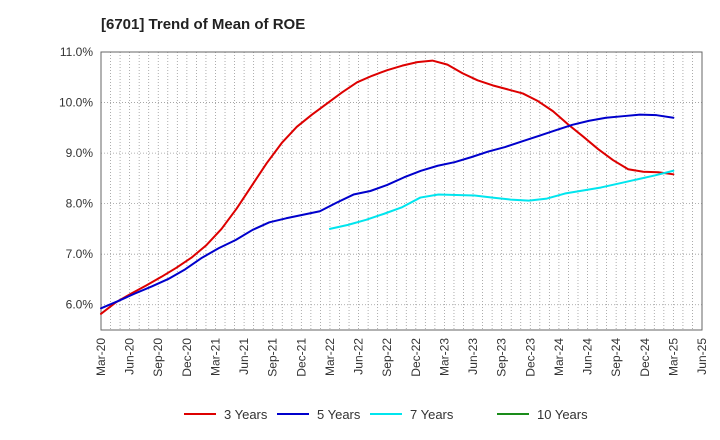 This screenshot has width=720, height=440. I want to click on y-tick-label: 9.0%, so click(80, 153).